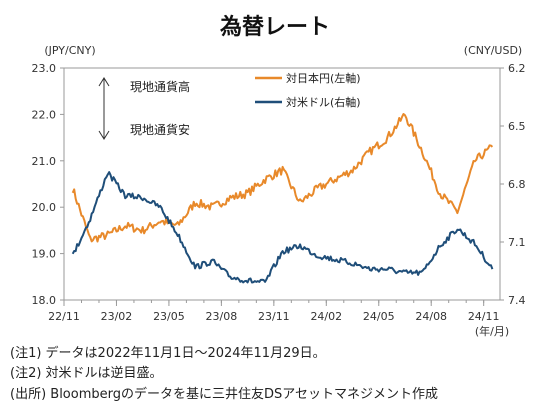  Describe the element at coordinates (160, 129) in the screenshot. I see `annotation-down-label: 現地通貨安` at that location.